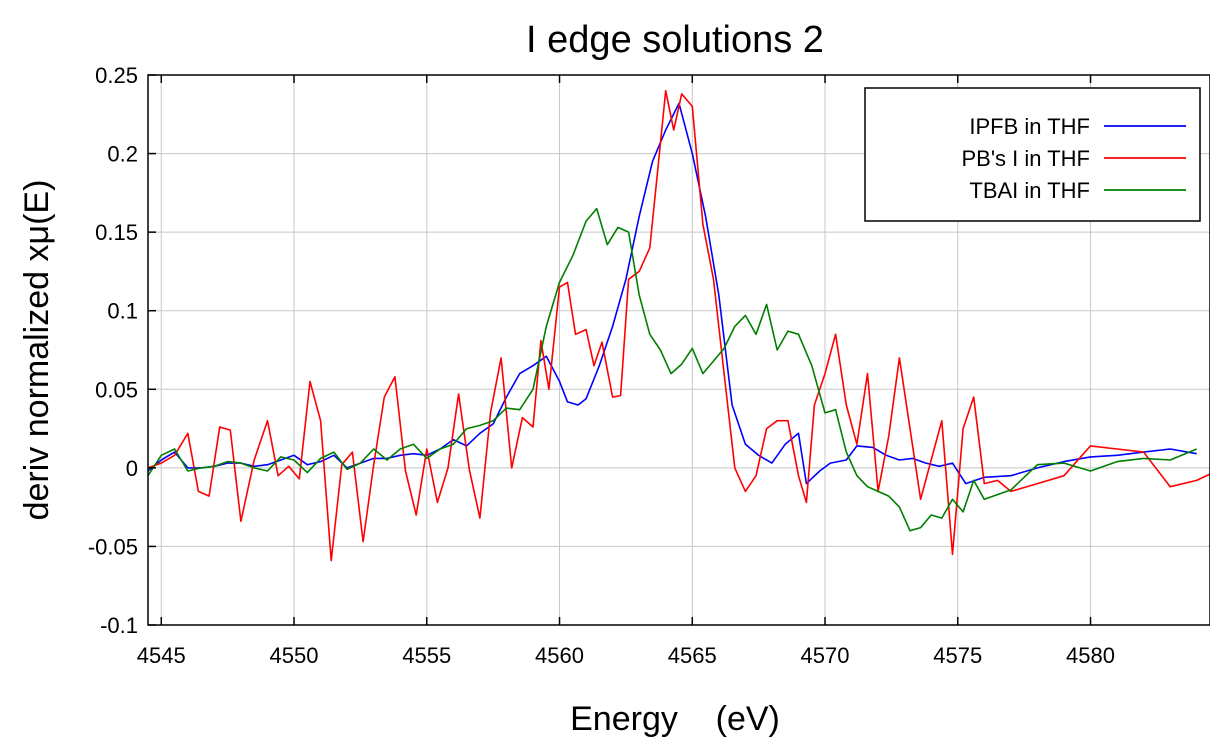 The image size is (1210, 740). Describe the element at coordinates (559, 655) in the screenshot. I see `x-tick-label: 4560` at that location.